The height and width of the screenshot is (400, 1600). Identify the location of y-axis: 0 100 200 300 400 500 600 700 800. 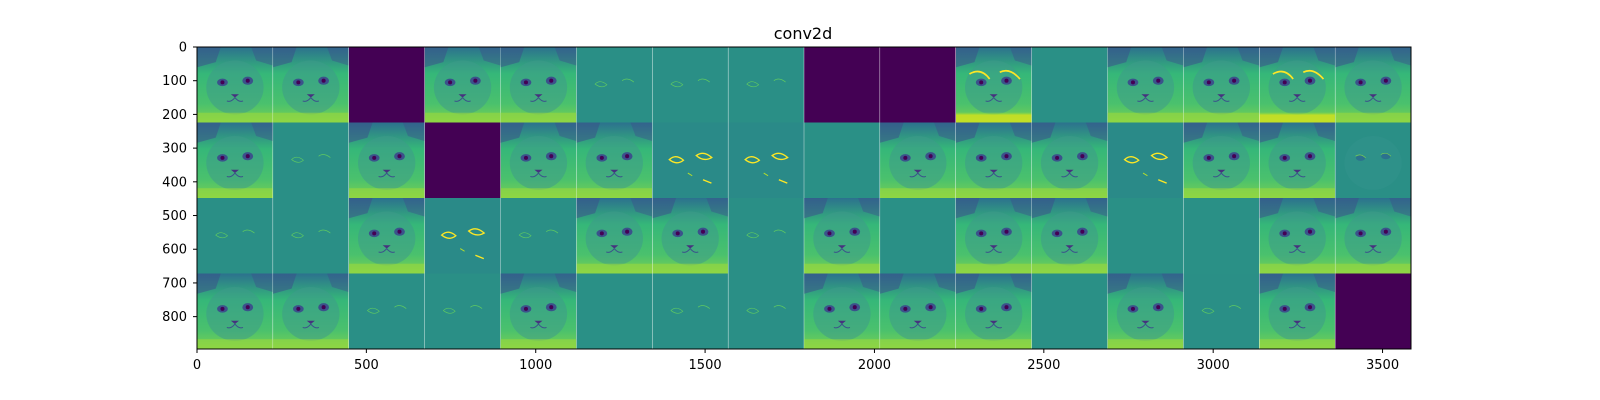
(179, 183).